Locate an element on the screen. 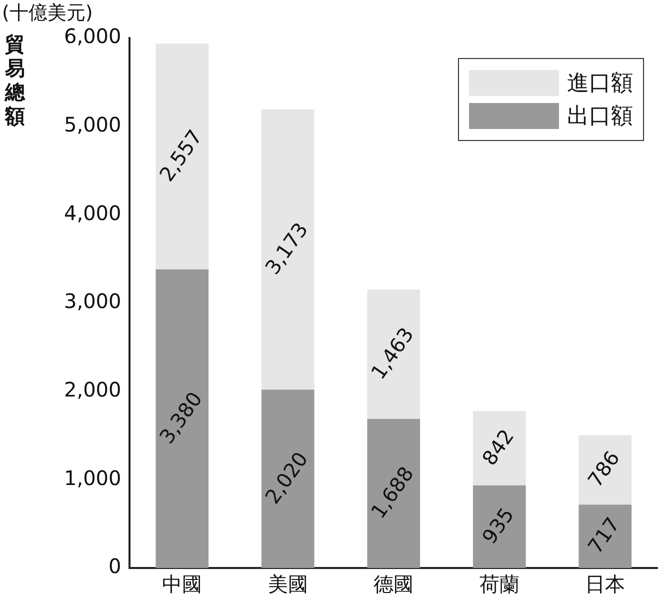  y-tick-label: 5,000 is located at coordinates (93, 124).